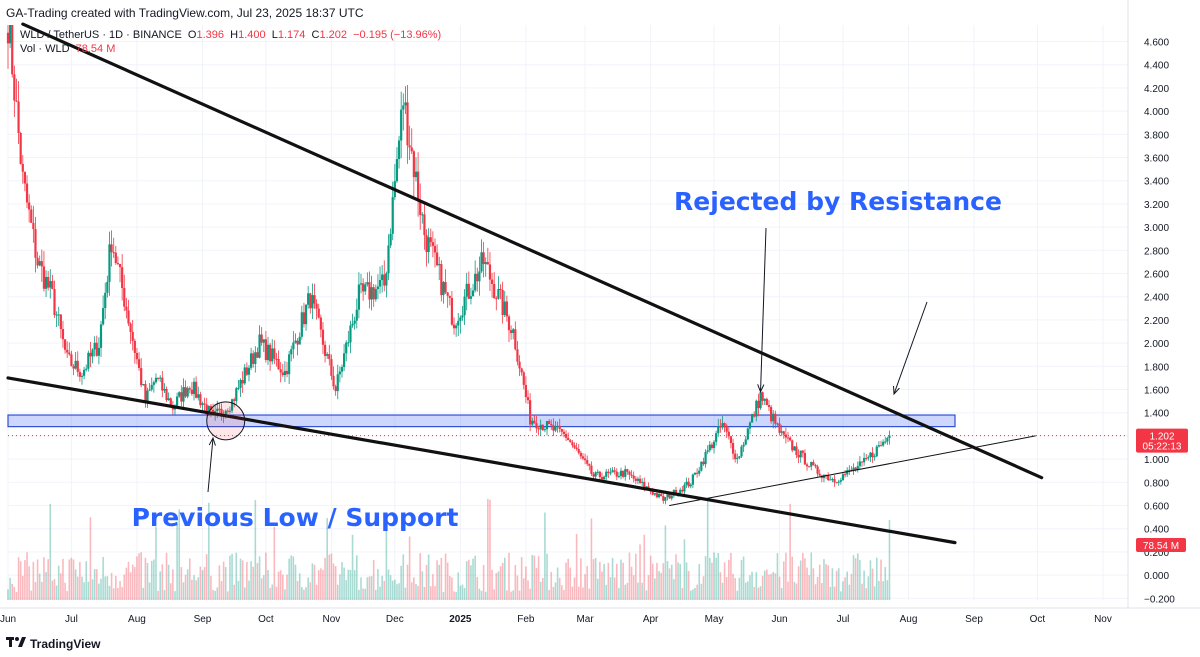 The height and width of the screenshot is (657, 1200). Describe the element at coordinates (714, 619) in the screenshot. I see `x-tick-label: May` at that location.